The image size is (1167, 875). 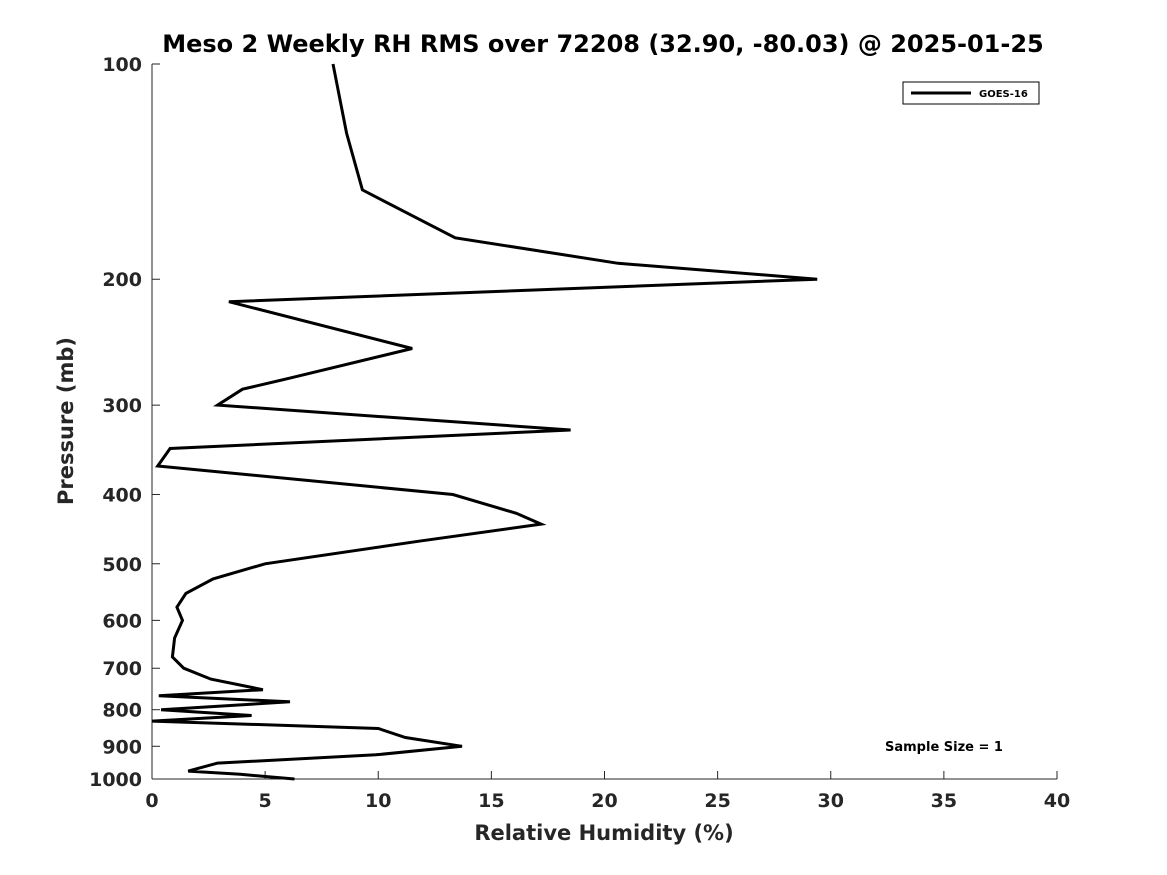 I want to click on x-tick-label: 40, so click(x=1057, y=801).